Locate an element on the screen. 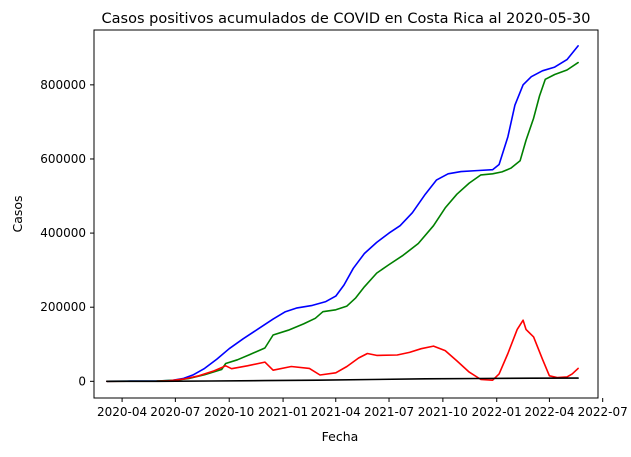 This screenshot has width=631, height=457. x-tick-label: 2022-07 is located at coordinates (603, 412).